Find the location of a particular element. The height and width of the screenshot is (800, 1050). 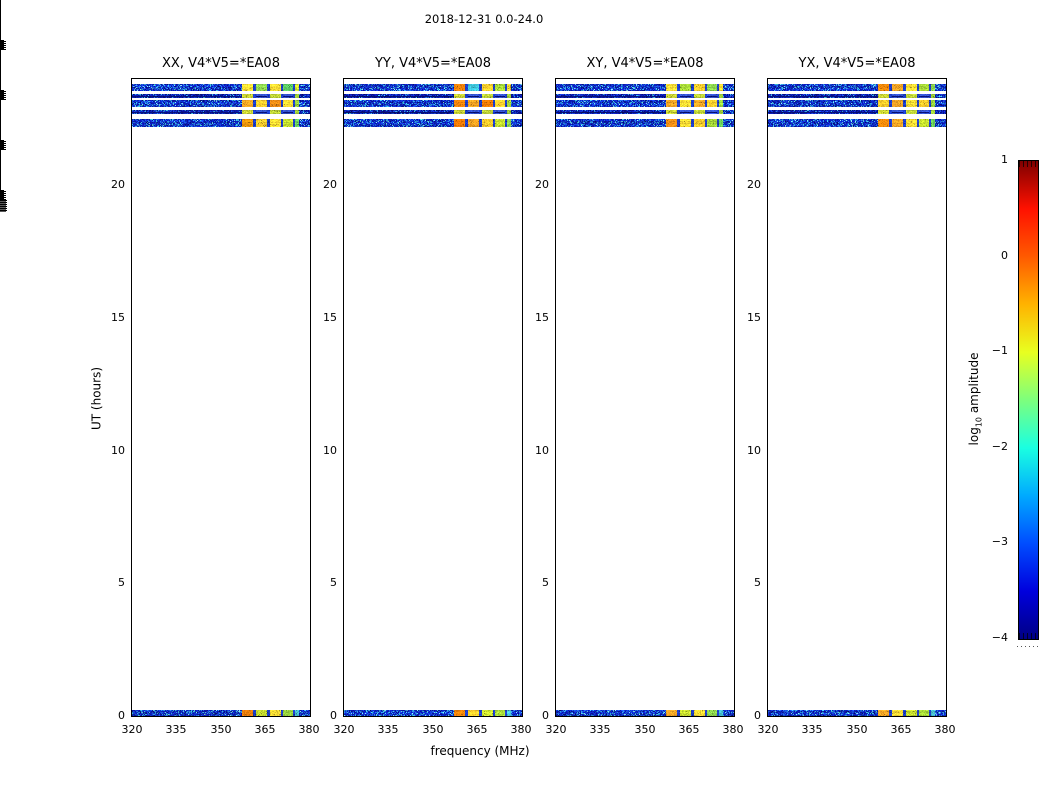

colorbar-tick-label: 1 is located at coordinates (1004, 159).